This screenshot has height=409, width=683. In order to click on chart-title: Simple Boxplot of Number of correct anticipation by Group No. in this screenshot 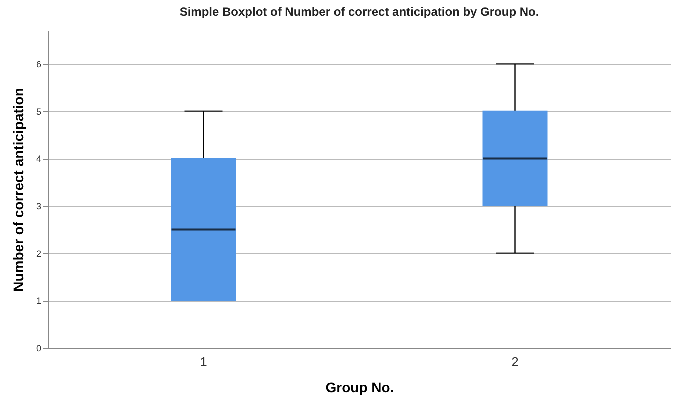, I will do `click(360, 12)`.